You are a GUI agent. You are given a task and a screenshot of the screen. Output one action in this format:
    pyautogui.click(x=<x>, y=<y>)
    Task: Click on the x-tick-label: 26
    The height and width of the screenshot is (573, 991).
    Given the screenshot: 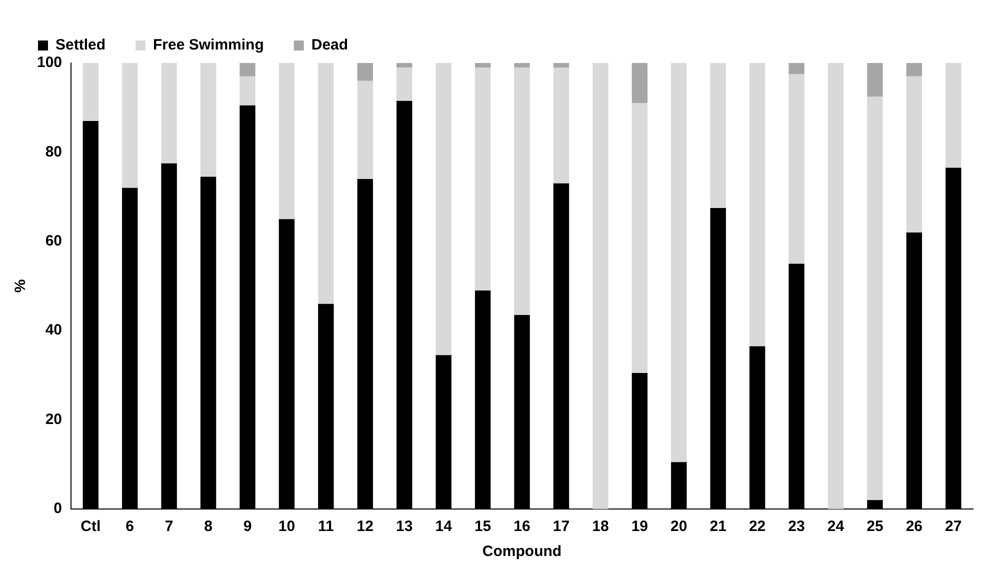 What is the action you would take?
    pyautogui.click(x=914, y=527)
    